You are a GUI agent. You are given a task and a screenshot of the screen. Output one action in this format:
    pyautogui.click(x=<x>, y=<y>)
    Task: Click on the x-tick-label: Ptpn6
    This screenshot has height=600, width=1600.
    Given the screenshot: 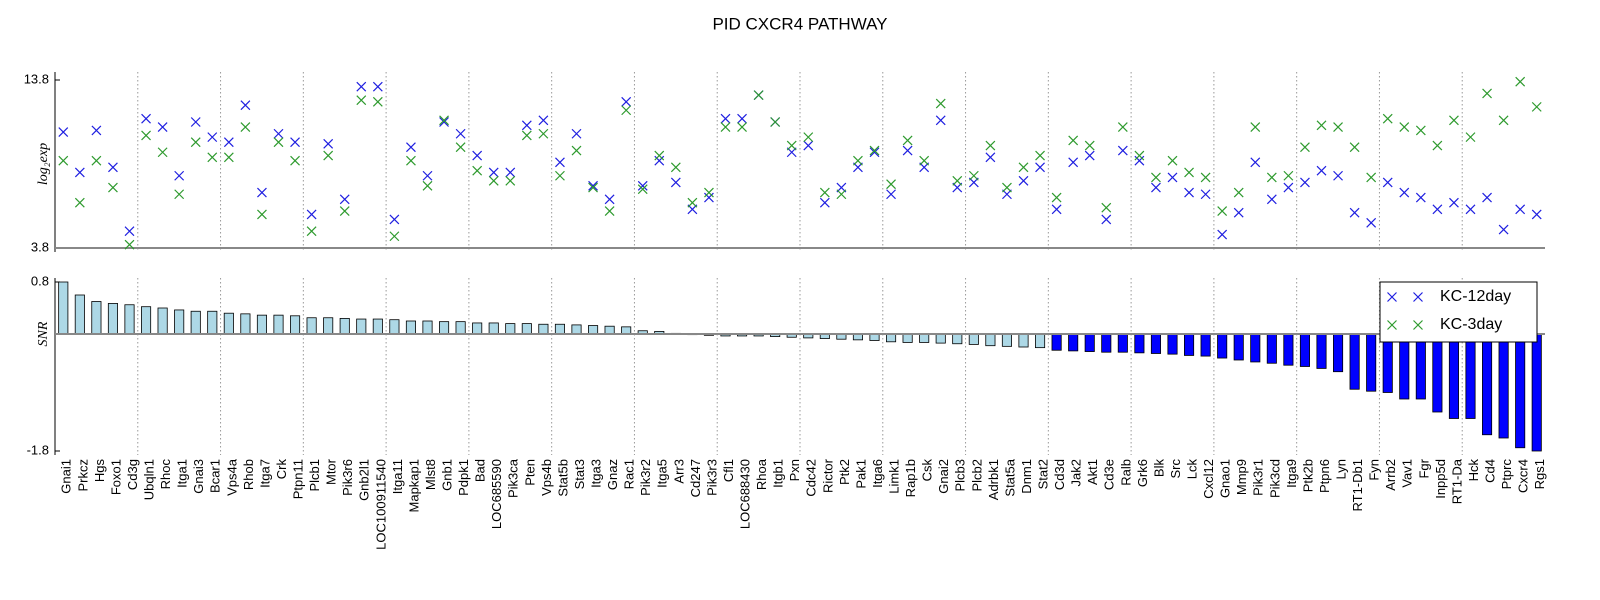 What is the action you would take?
    pyautogui.click(x=1324, y=476)
    